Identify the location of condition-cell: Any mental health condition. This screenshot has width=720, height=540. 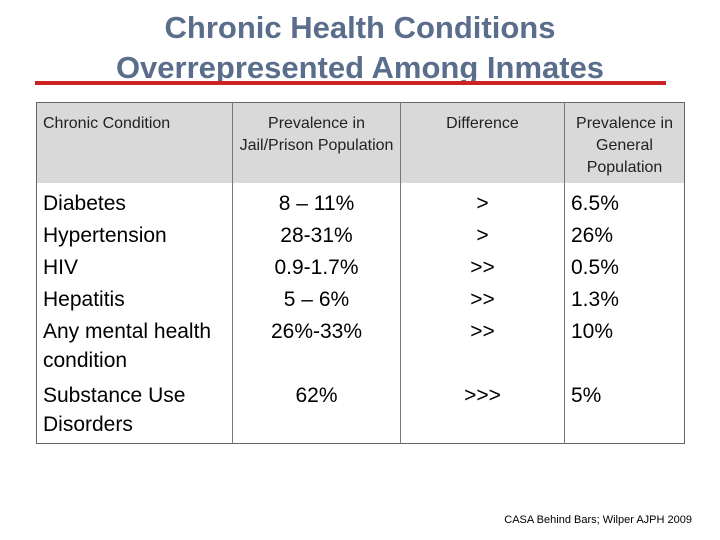
(134, 344).